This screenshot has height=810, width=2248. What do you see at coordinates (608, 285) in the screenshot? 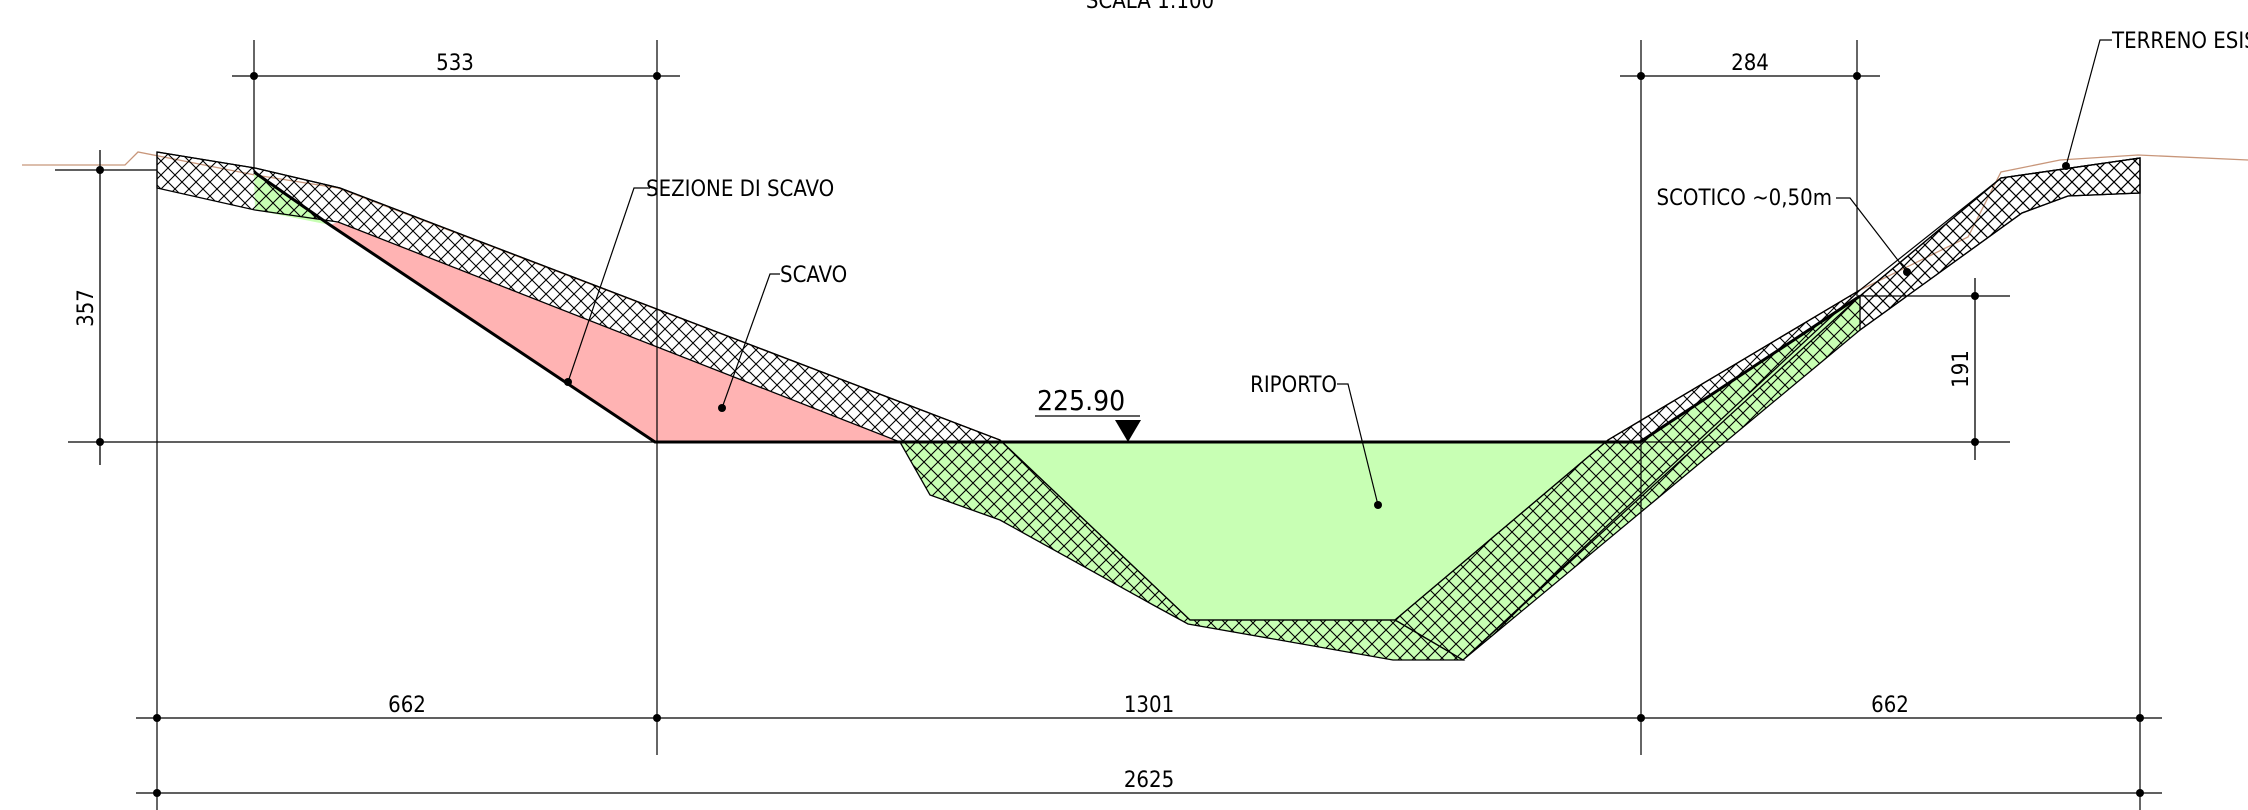
I see `leader-sezione` at bounding box center [608, 285].